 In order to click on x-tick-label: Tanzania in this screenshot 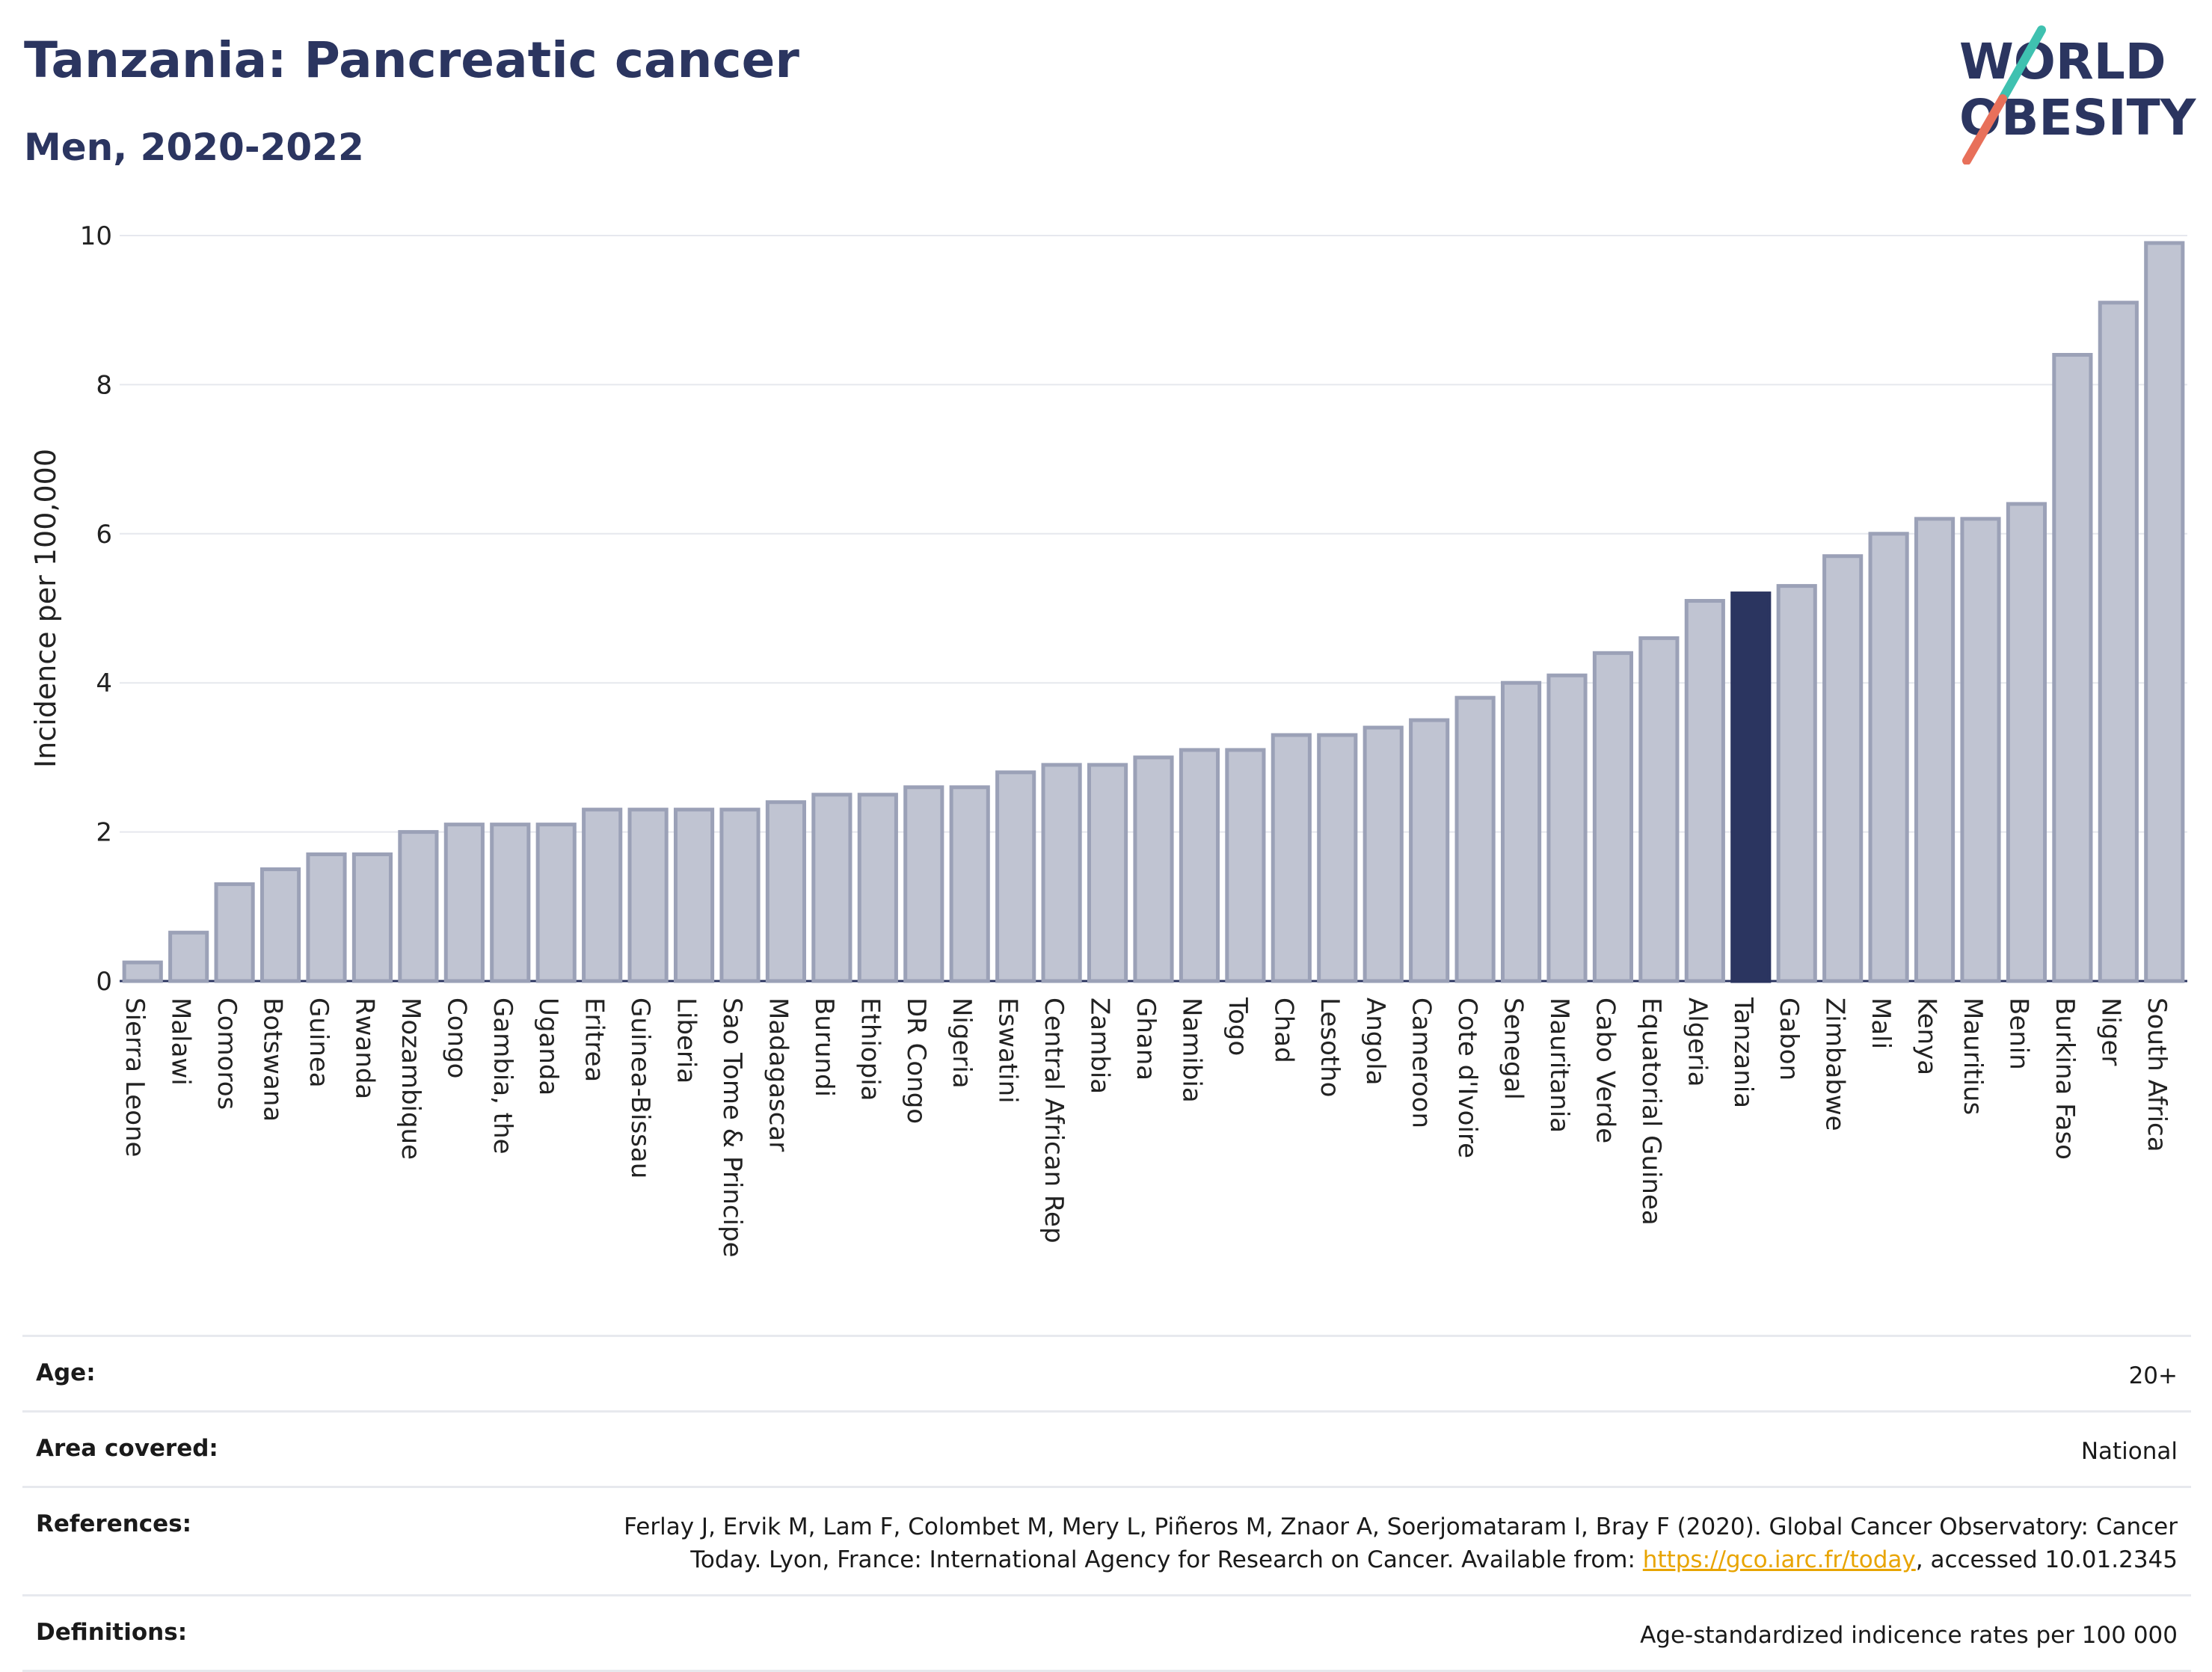, I will do `click(1743, 1052)`.